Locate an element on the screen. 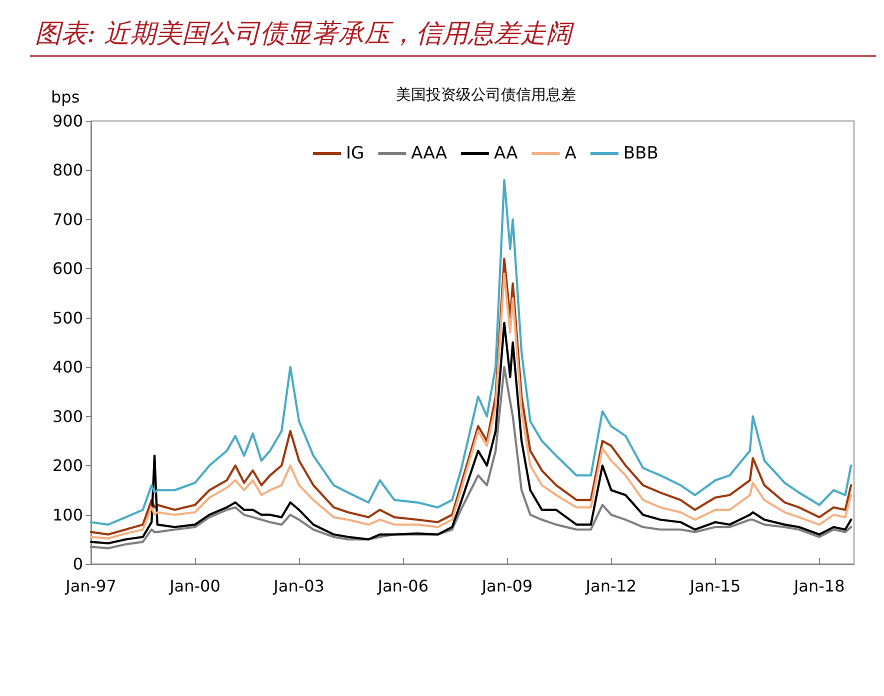 This screenshot has height=696, width=884. legend-label: IG is located at coordinates (355, 154).